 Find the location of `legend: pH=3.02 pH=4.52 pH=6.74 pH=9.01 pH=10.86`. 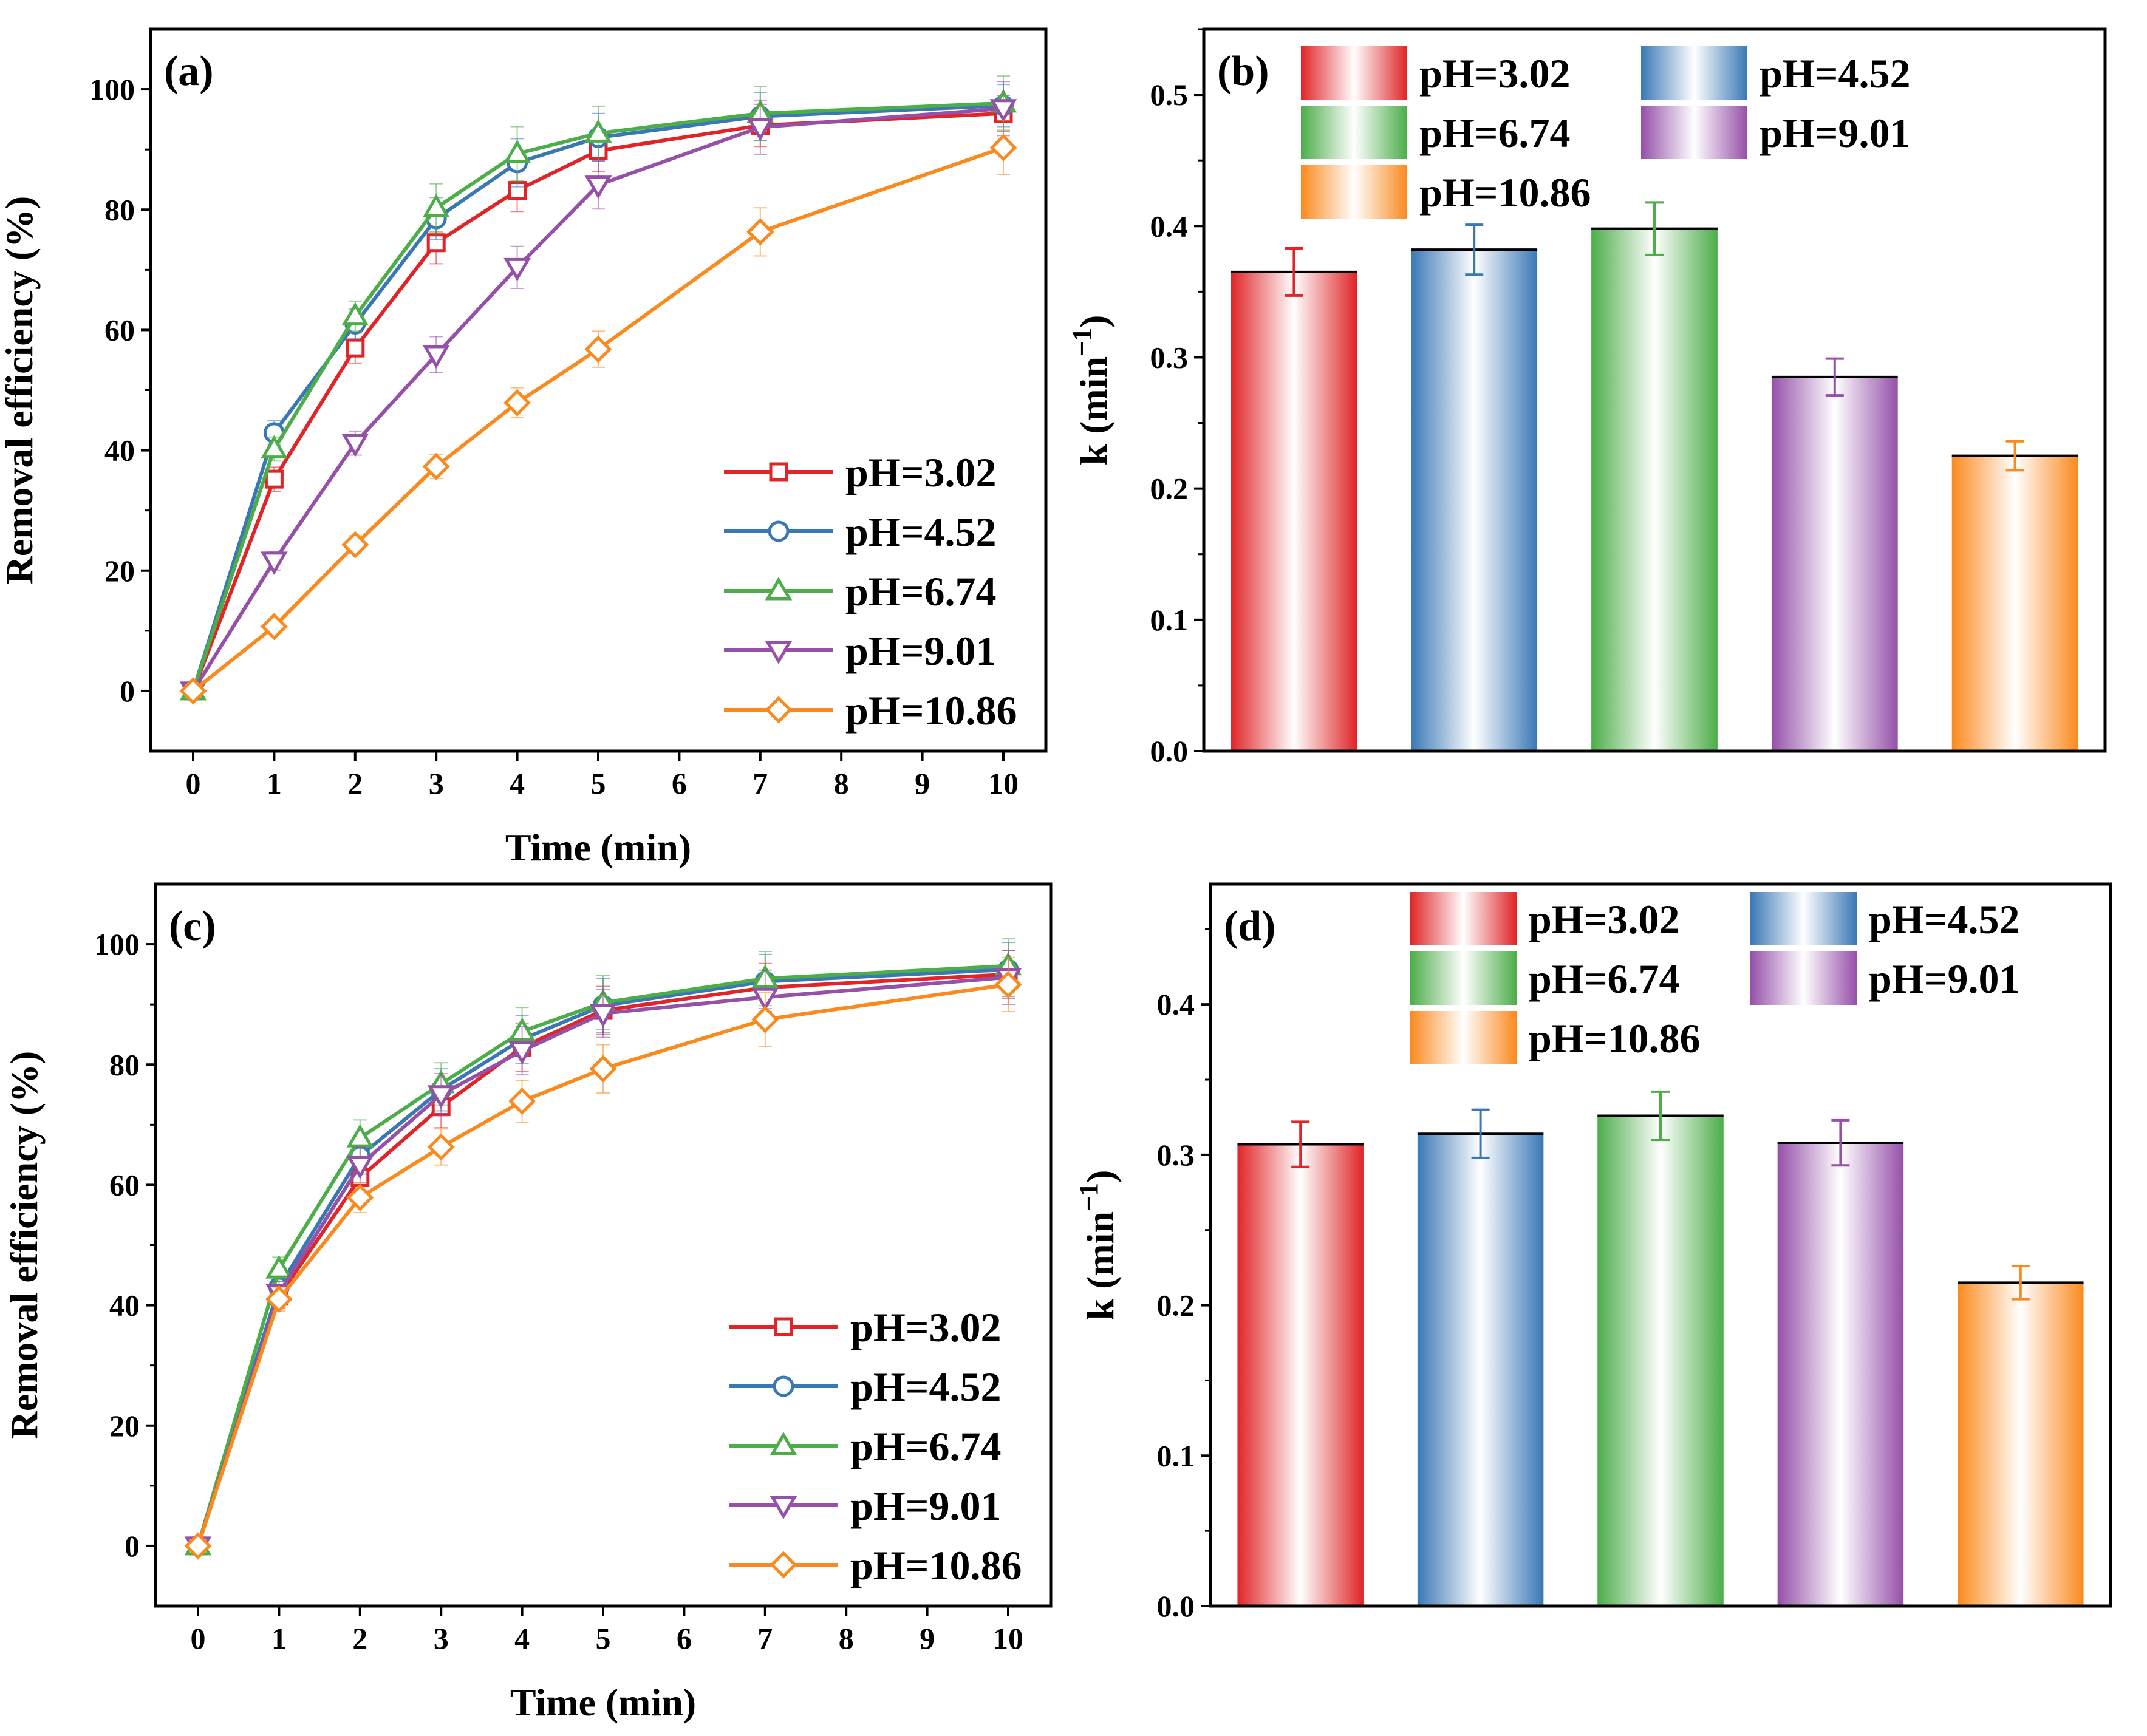

legend: pH=3.02 pH=4.52 pH=6.74 pH=9.01 pH=10.86 is located at coordinates (871, 591).